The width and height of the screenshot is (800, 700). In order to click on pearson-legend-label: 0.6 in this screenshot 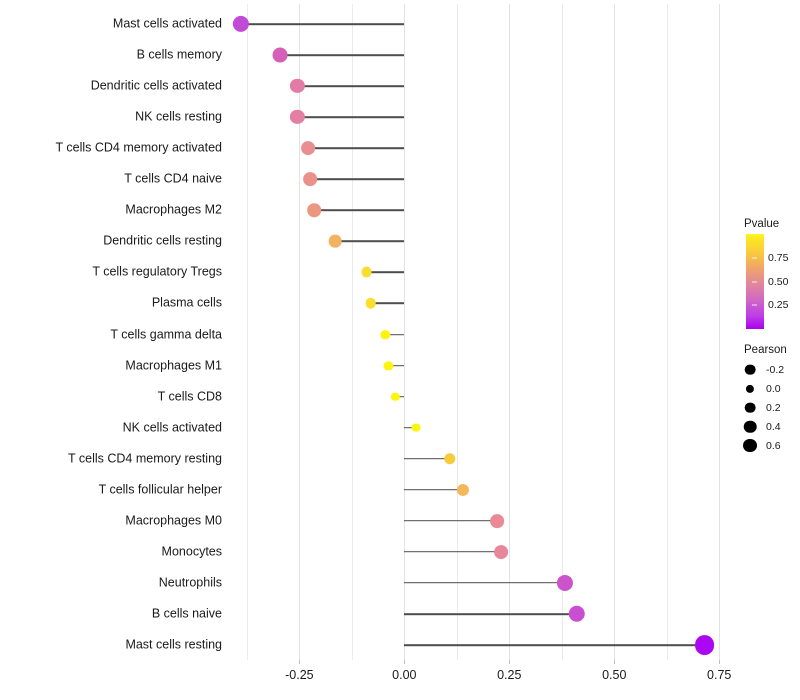, I will do `click(773, 445)`.